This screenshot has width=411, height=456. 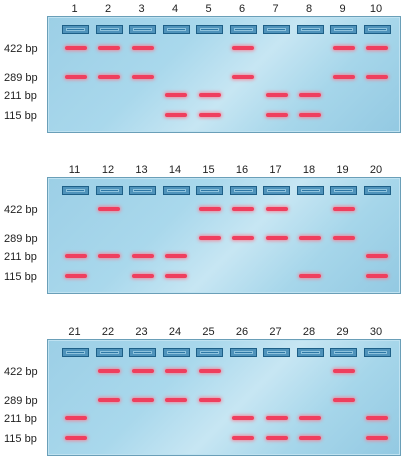 What do you see at coordinates (275, 332) in the screenshot?
I see `lane-number: 27` at bounding box center [275, 332].